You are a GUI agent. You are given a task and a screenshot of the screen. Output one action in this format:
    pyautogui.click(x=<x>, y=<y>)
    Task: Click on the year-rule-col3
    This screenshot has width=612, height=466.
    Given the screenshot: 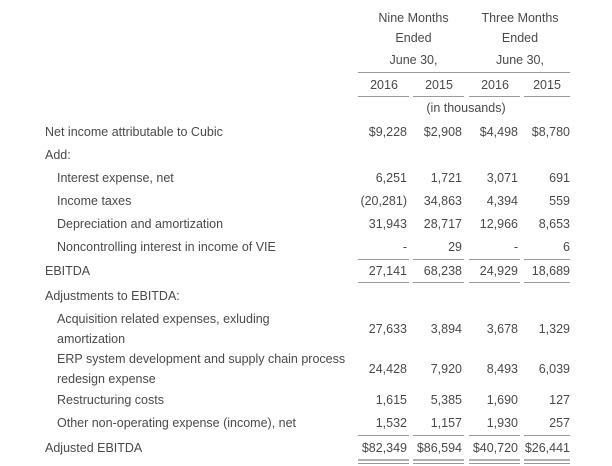 What is the action you would take?
    pyautogui.click(x=494, y=96)
    